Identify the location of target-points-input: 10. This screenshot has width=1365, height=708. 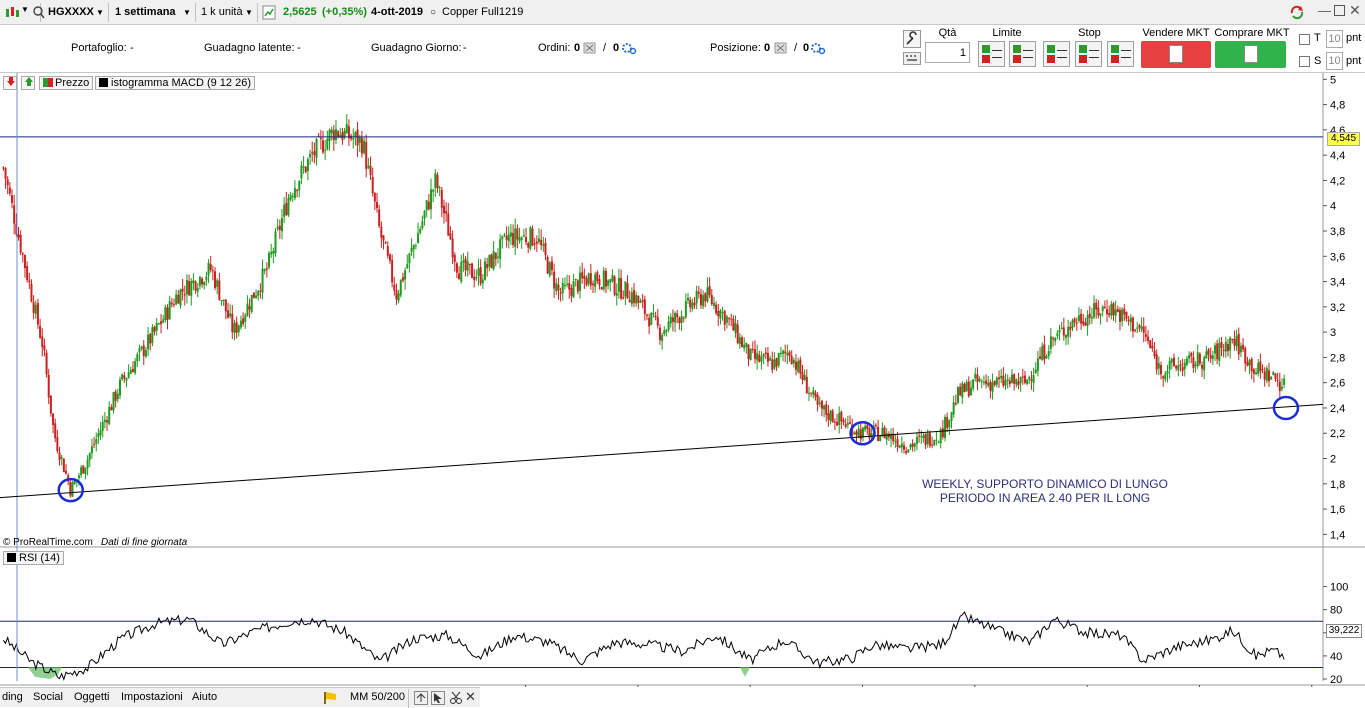
(1334, 39).